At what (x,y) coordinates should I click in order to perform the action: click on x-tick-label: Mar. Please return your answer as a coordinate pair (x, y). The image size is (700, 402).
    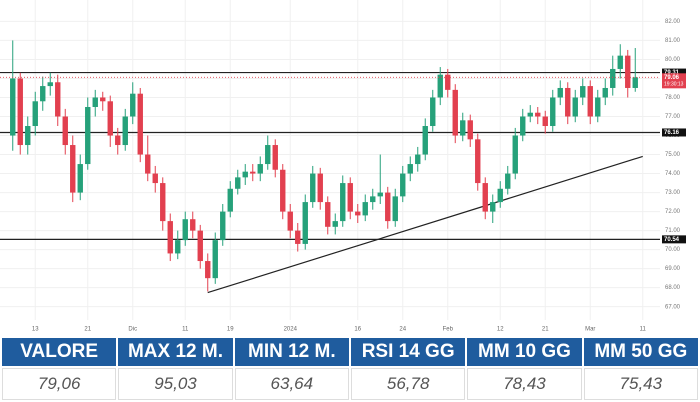
    Looking at the image, I should click on (590, 330).